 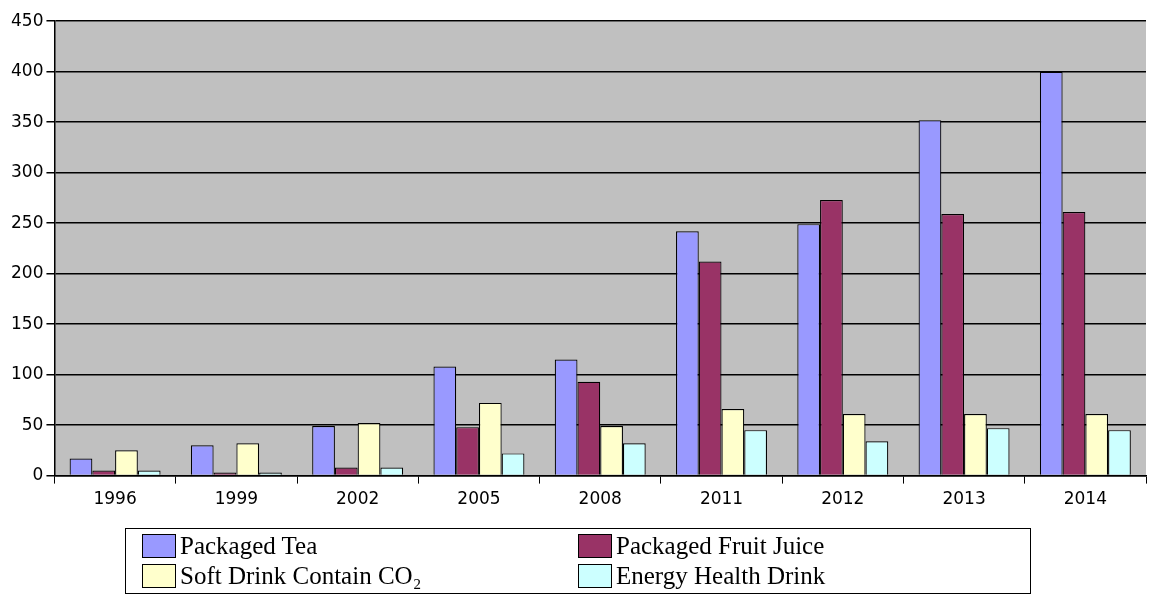 I want to click on y-tick-label: 250, so click(x=27, y=221).